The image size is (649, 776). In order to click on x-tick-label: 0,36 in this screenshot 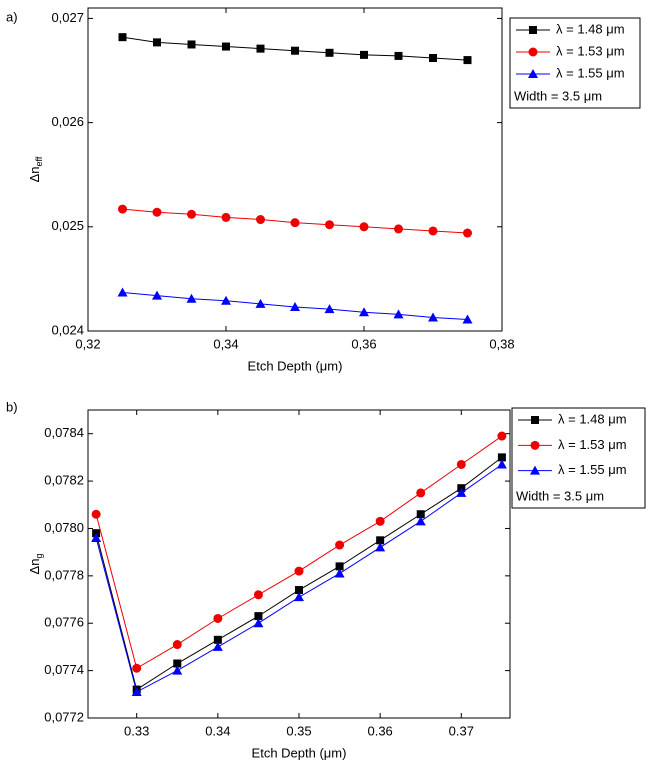, I will do `click(363, 343)`.